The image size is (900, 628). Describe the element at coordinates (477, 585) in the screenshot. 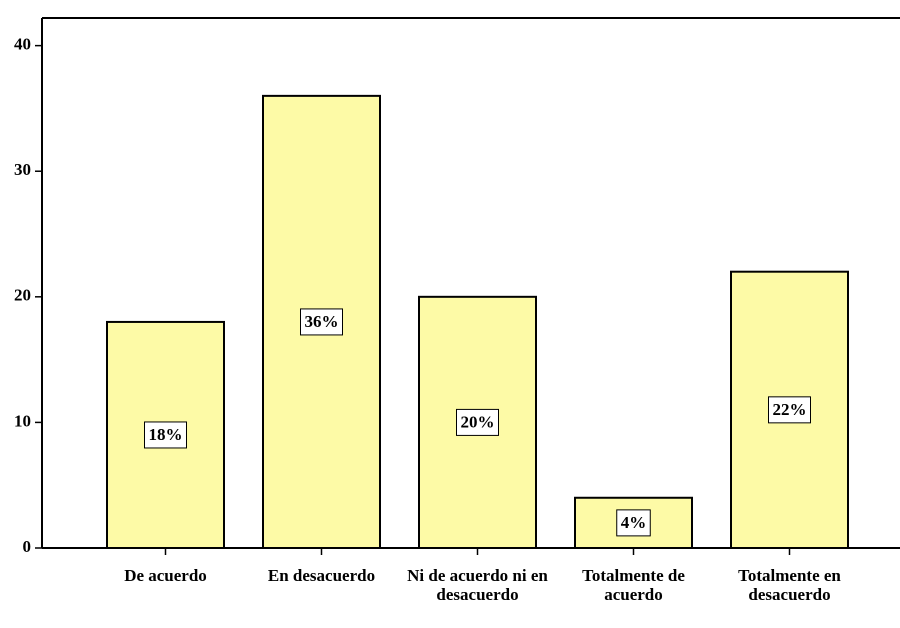

I see `x-tick-label: Ni de acuerdo ni en desacuerdo` at that location.